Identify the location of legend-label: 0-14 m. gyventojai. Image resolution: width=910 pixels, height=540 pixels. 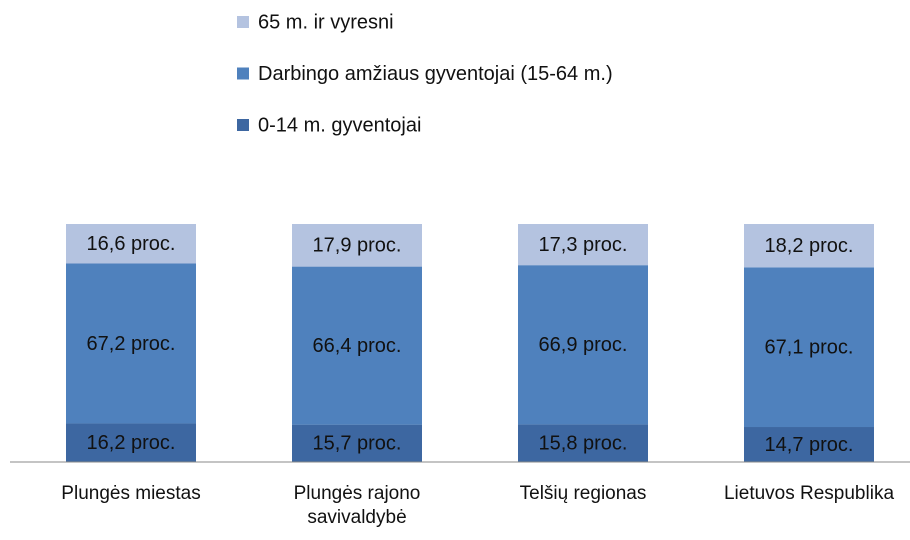
(339, 125).